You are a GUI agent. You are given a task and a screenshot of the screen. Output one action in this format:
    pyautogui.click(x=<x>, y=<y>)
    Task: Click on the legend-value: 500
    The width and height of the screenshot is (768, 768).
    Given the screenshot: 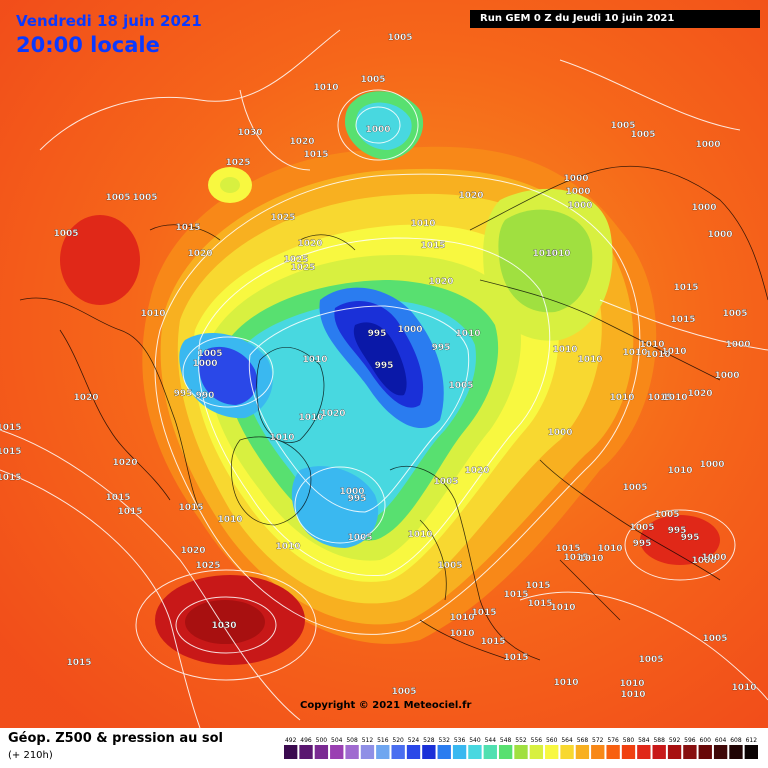 What is the action you would take?
    pyautogui.click(x=322, y=740)
    